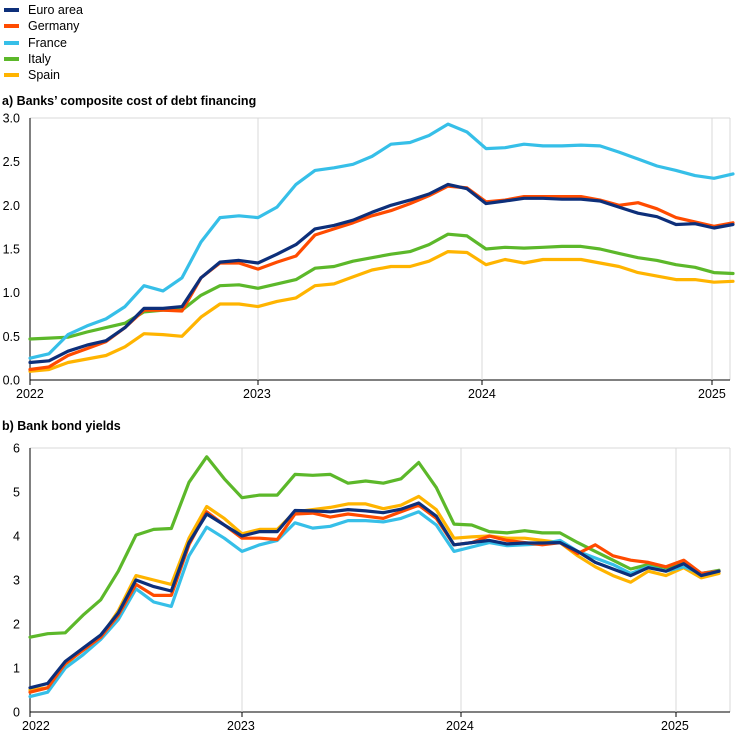 The width and height of the screenshot is (744, 737). Describe the element at coordinates (11, 75) in the screenshot. I see `legend-swatch-spain` at that location.